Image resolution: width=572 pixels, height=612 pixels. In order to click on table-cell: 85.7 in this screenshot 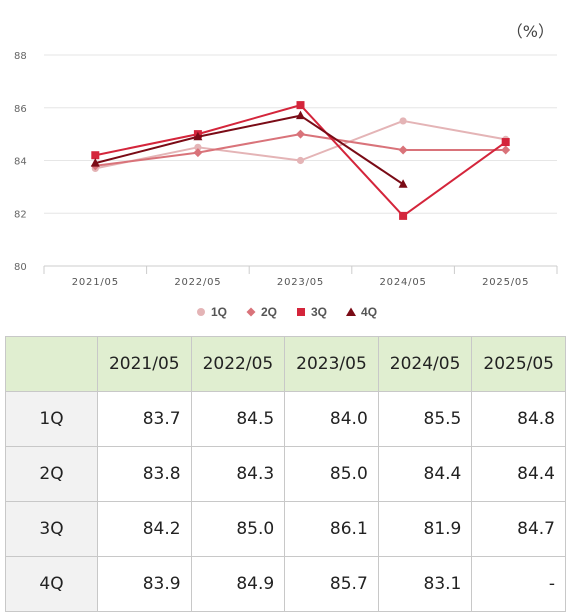, I will do `click(331, 584)`.